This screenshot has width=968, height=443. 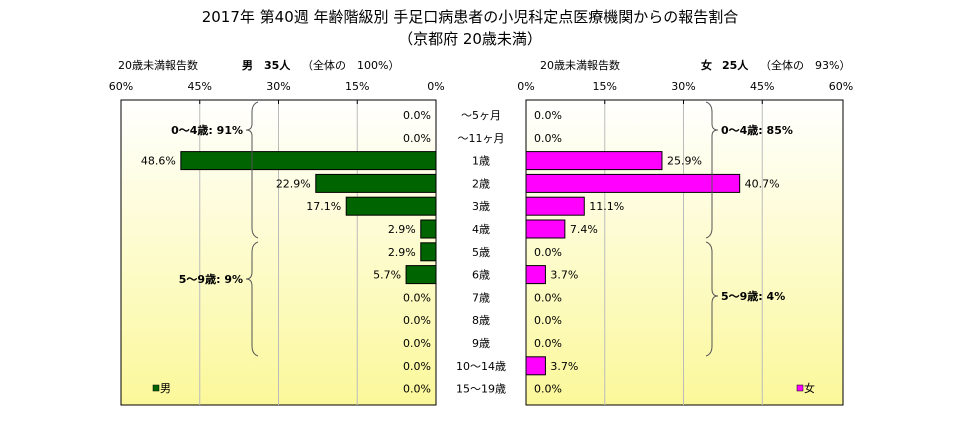 What do you see at coordinates (481, 297) in the screenshot?
I see `category-label: 7歳` at bounding box center [481, 297].